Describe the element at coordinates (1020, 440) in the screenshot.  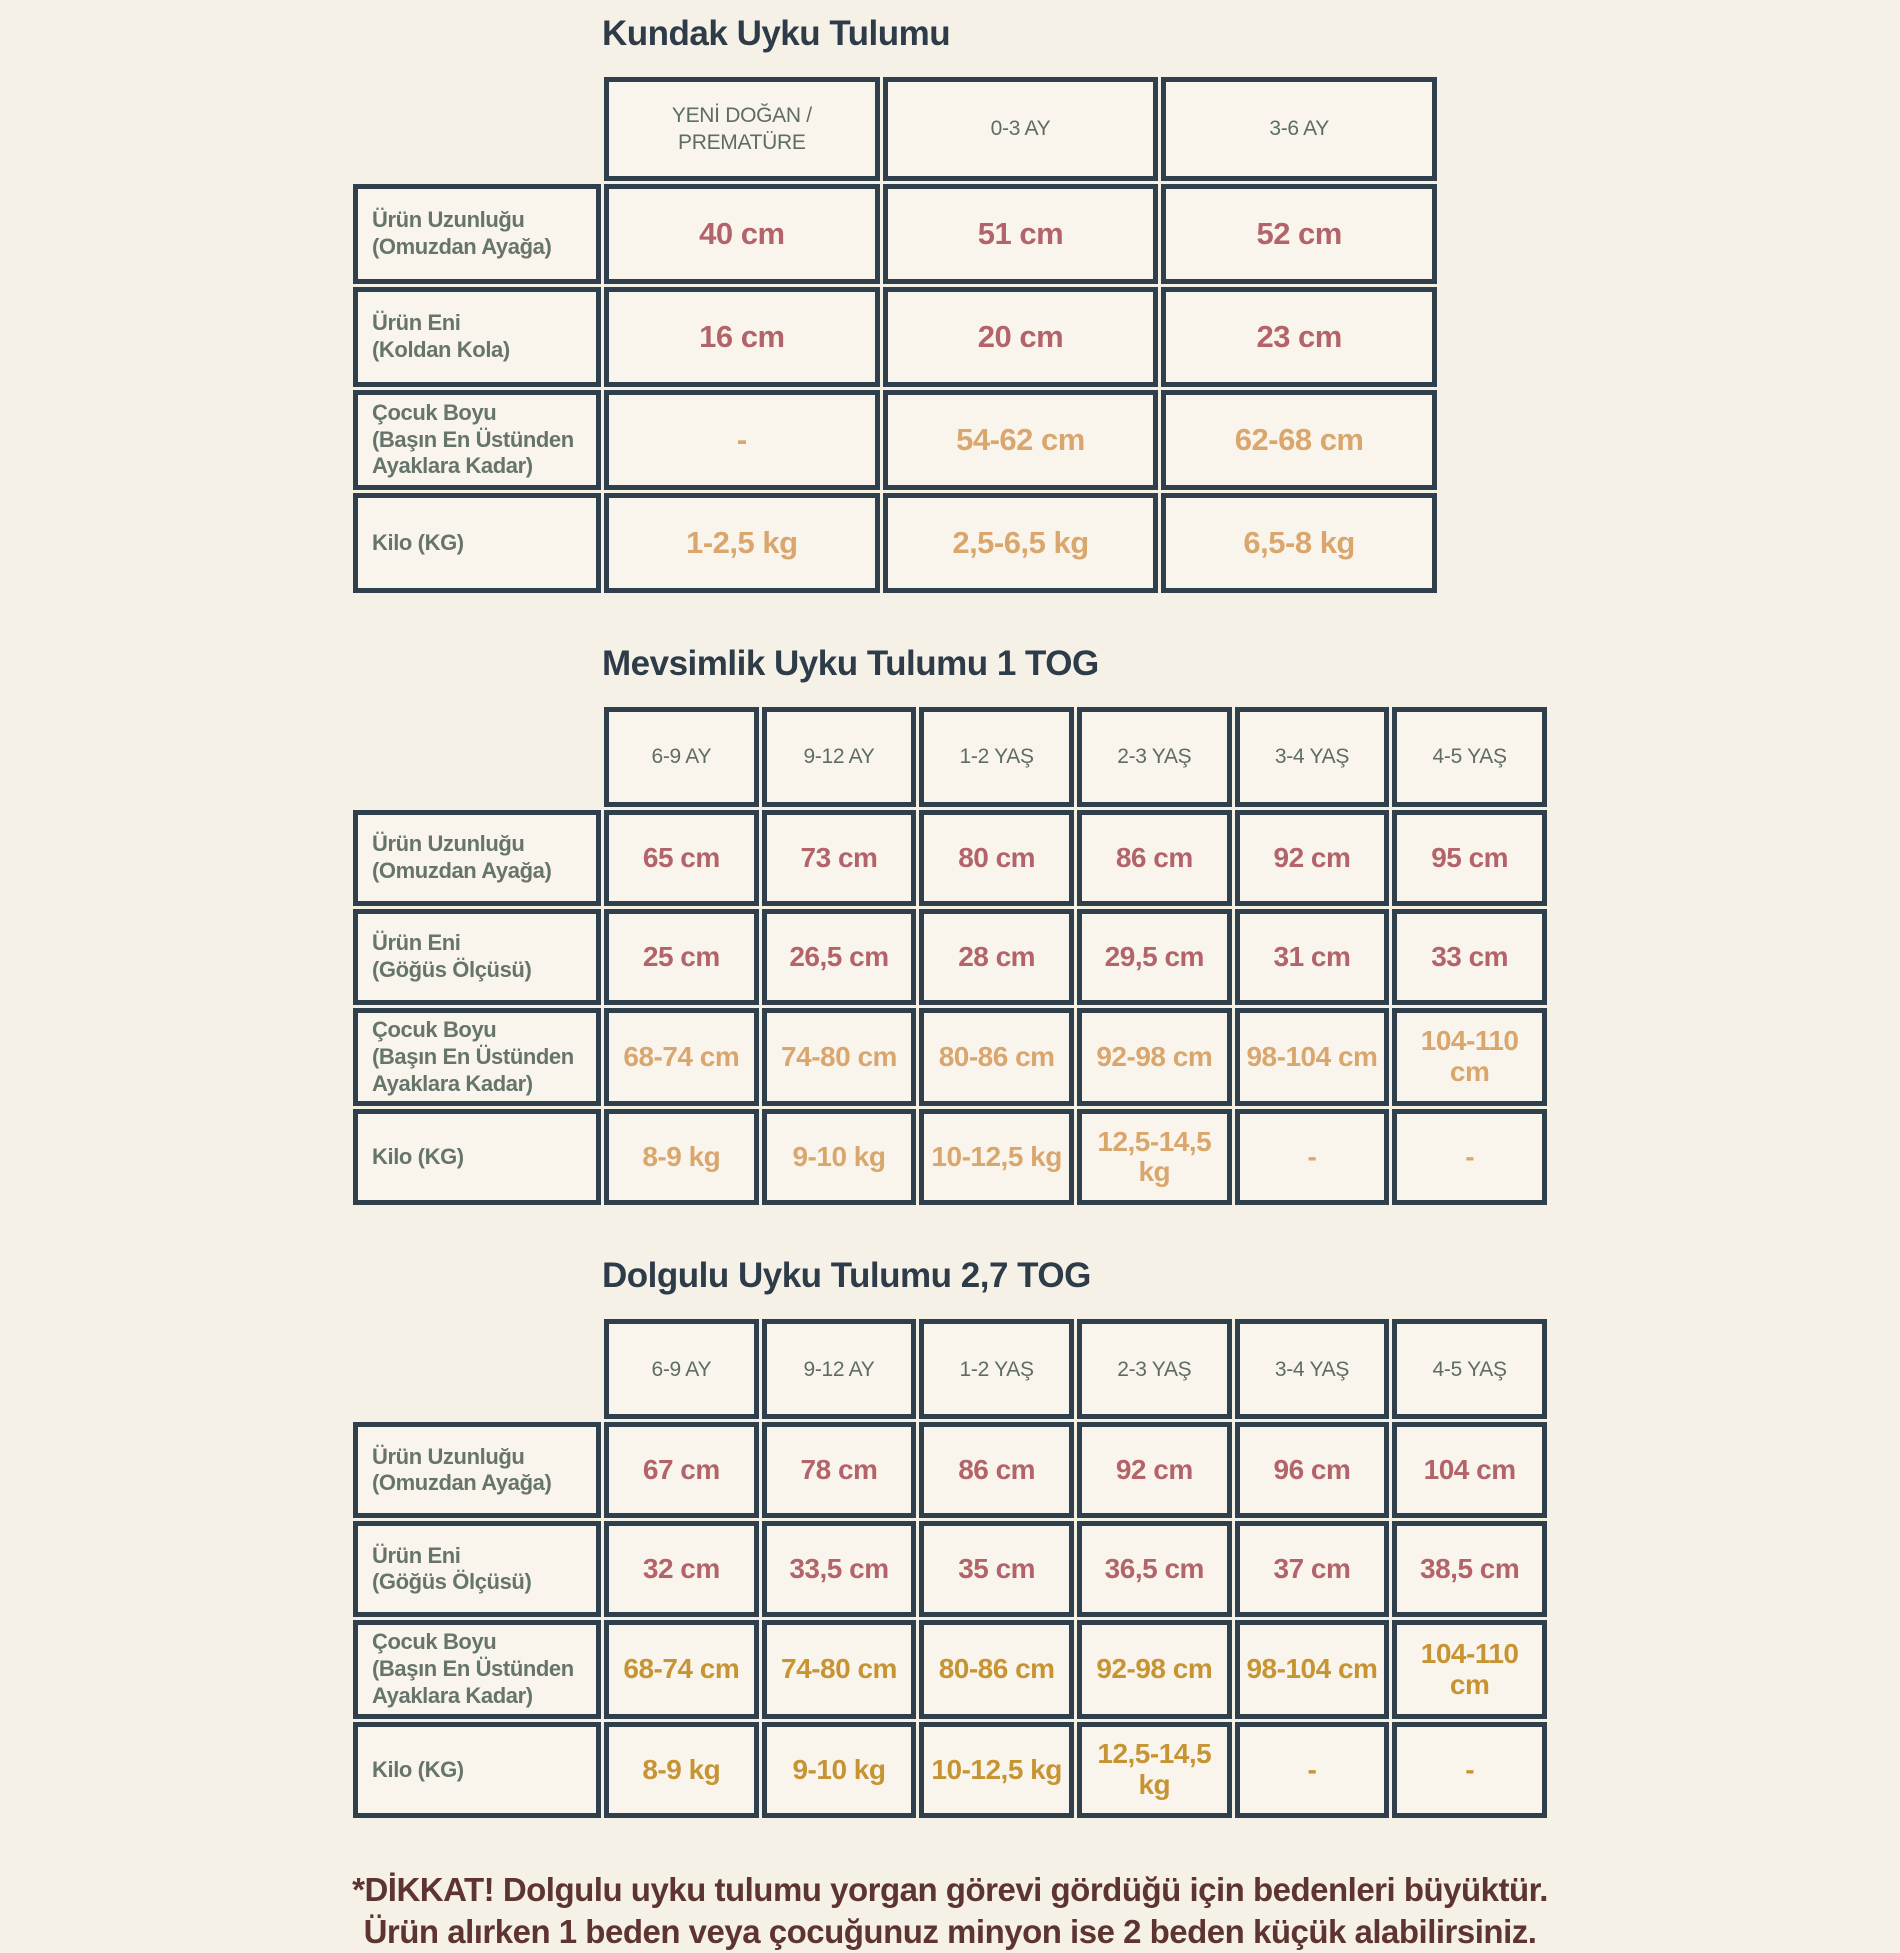
I see `size-value: 54-62 cm` at that location.